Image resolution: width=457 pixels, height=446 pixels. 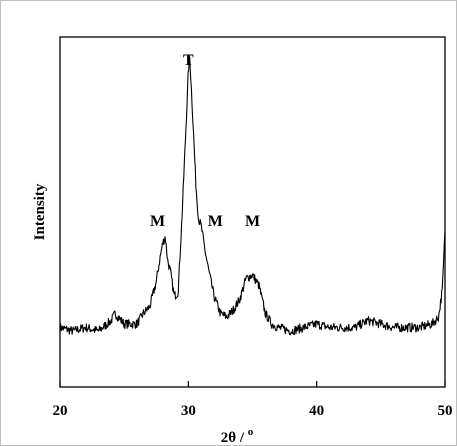 I want to click on peak-label-M-2: M, so click(x=215, y=221).